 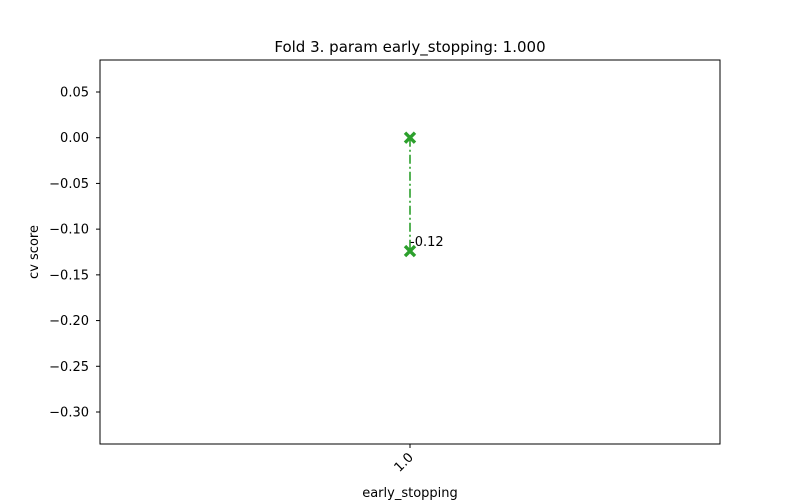 What do you see at coordinates (69, 321) in the screenshot?
I see `y-tick-label: −0.20` at bounding box center [69, 321].